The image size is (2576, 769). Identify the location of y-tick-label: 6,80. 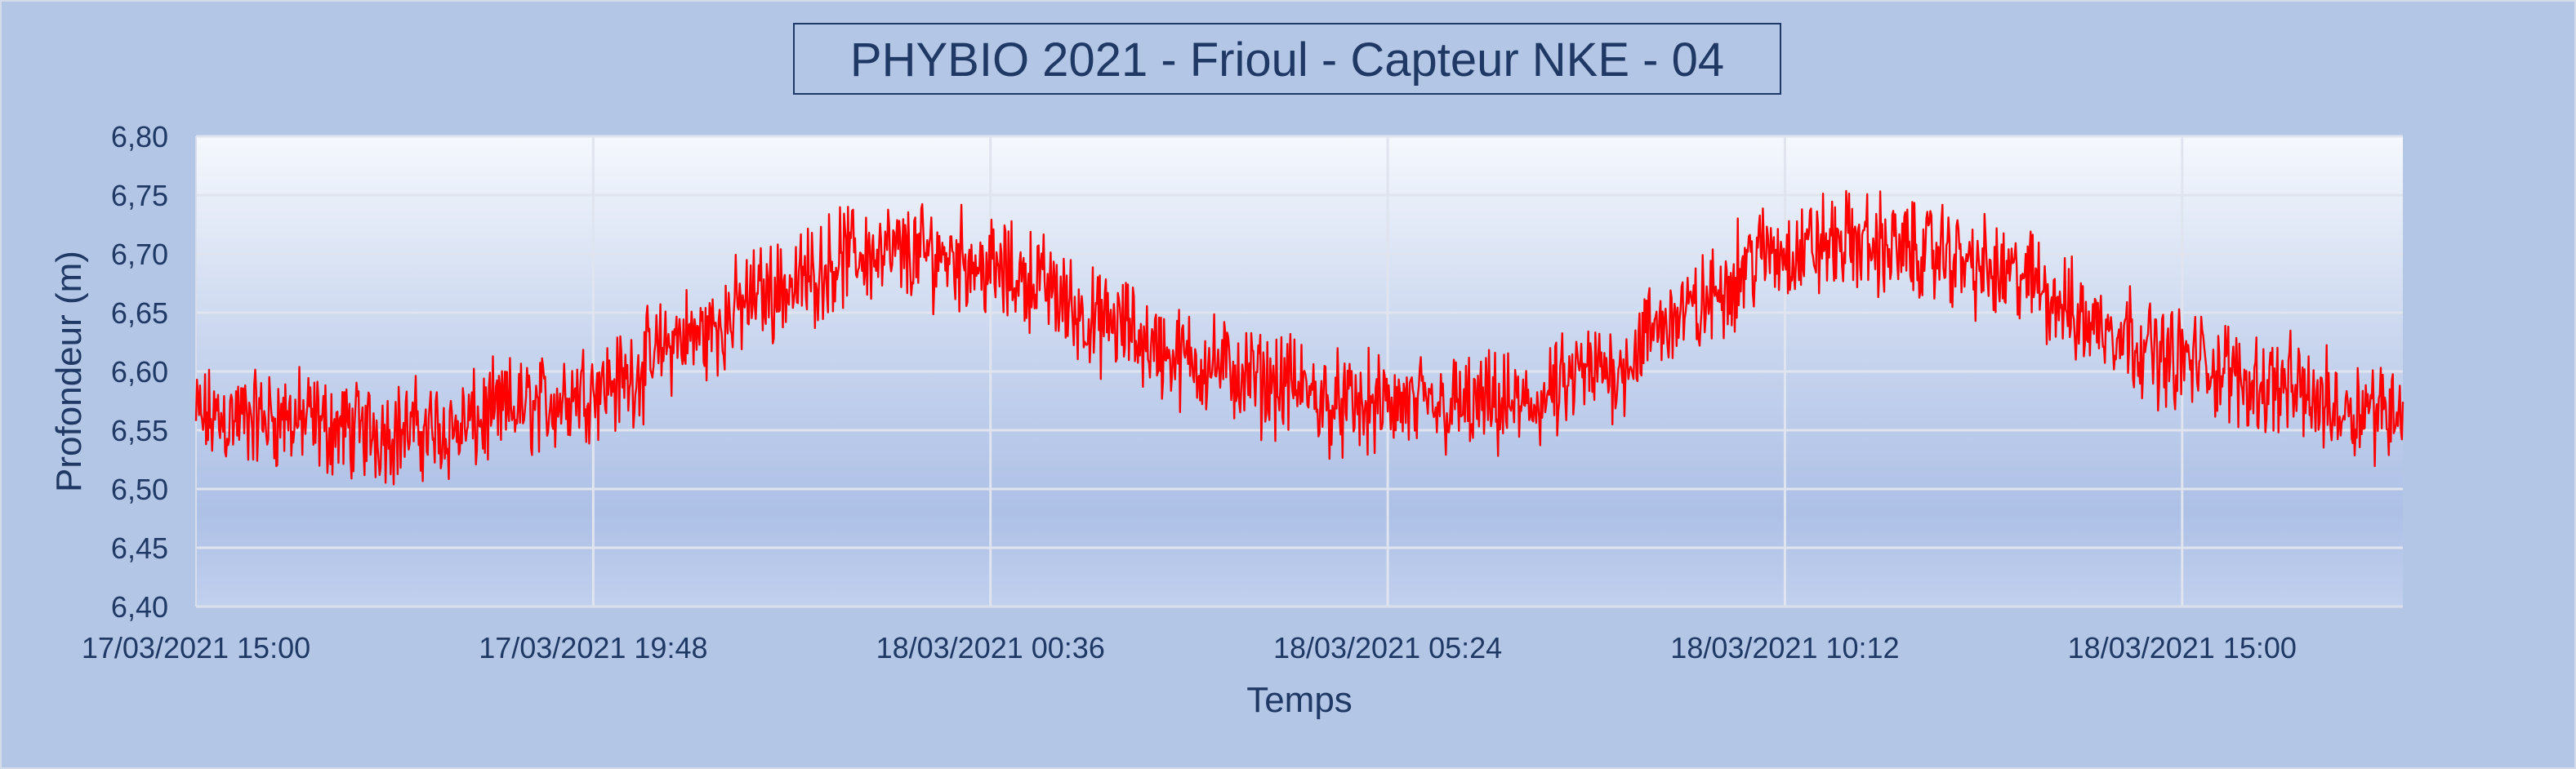
(139, 137).